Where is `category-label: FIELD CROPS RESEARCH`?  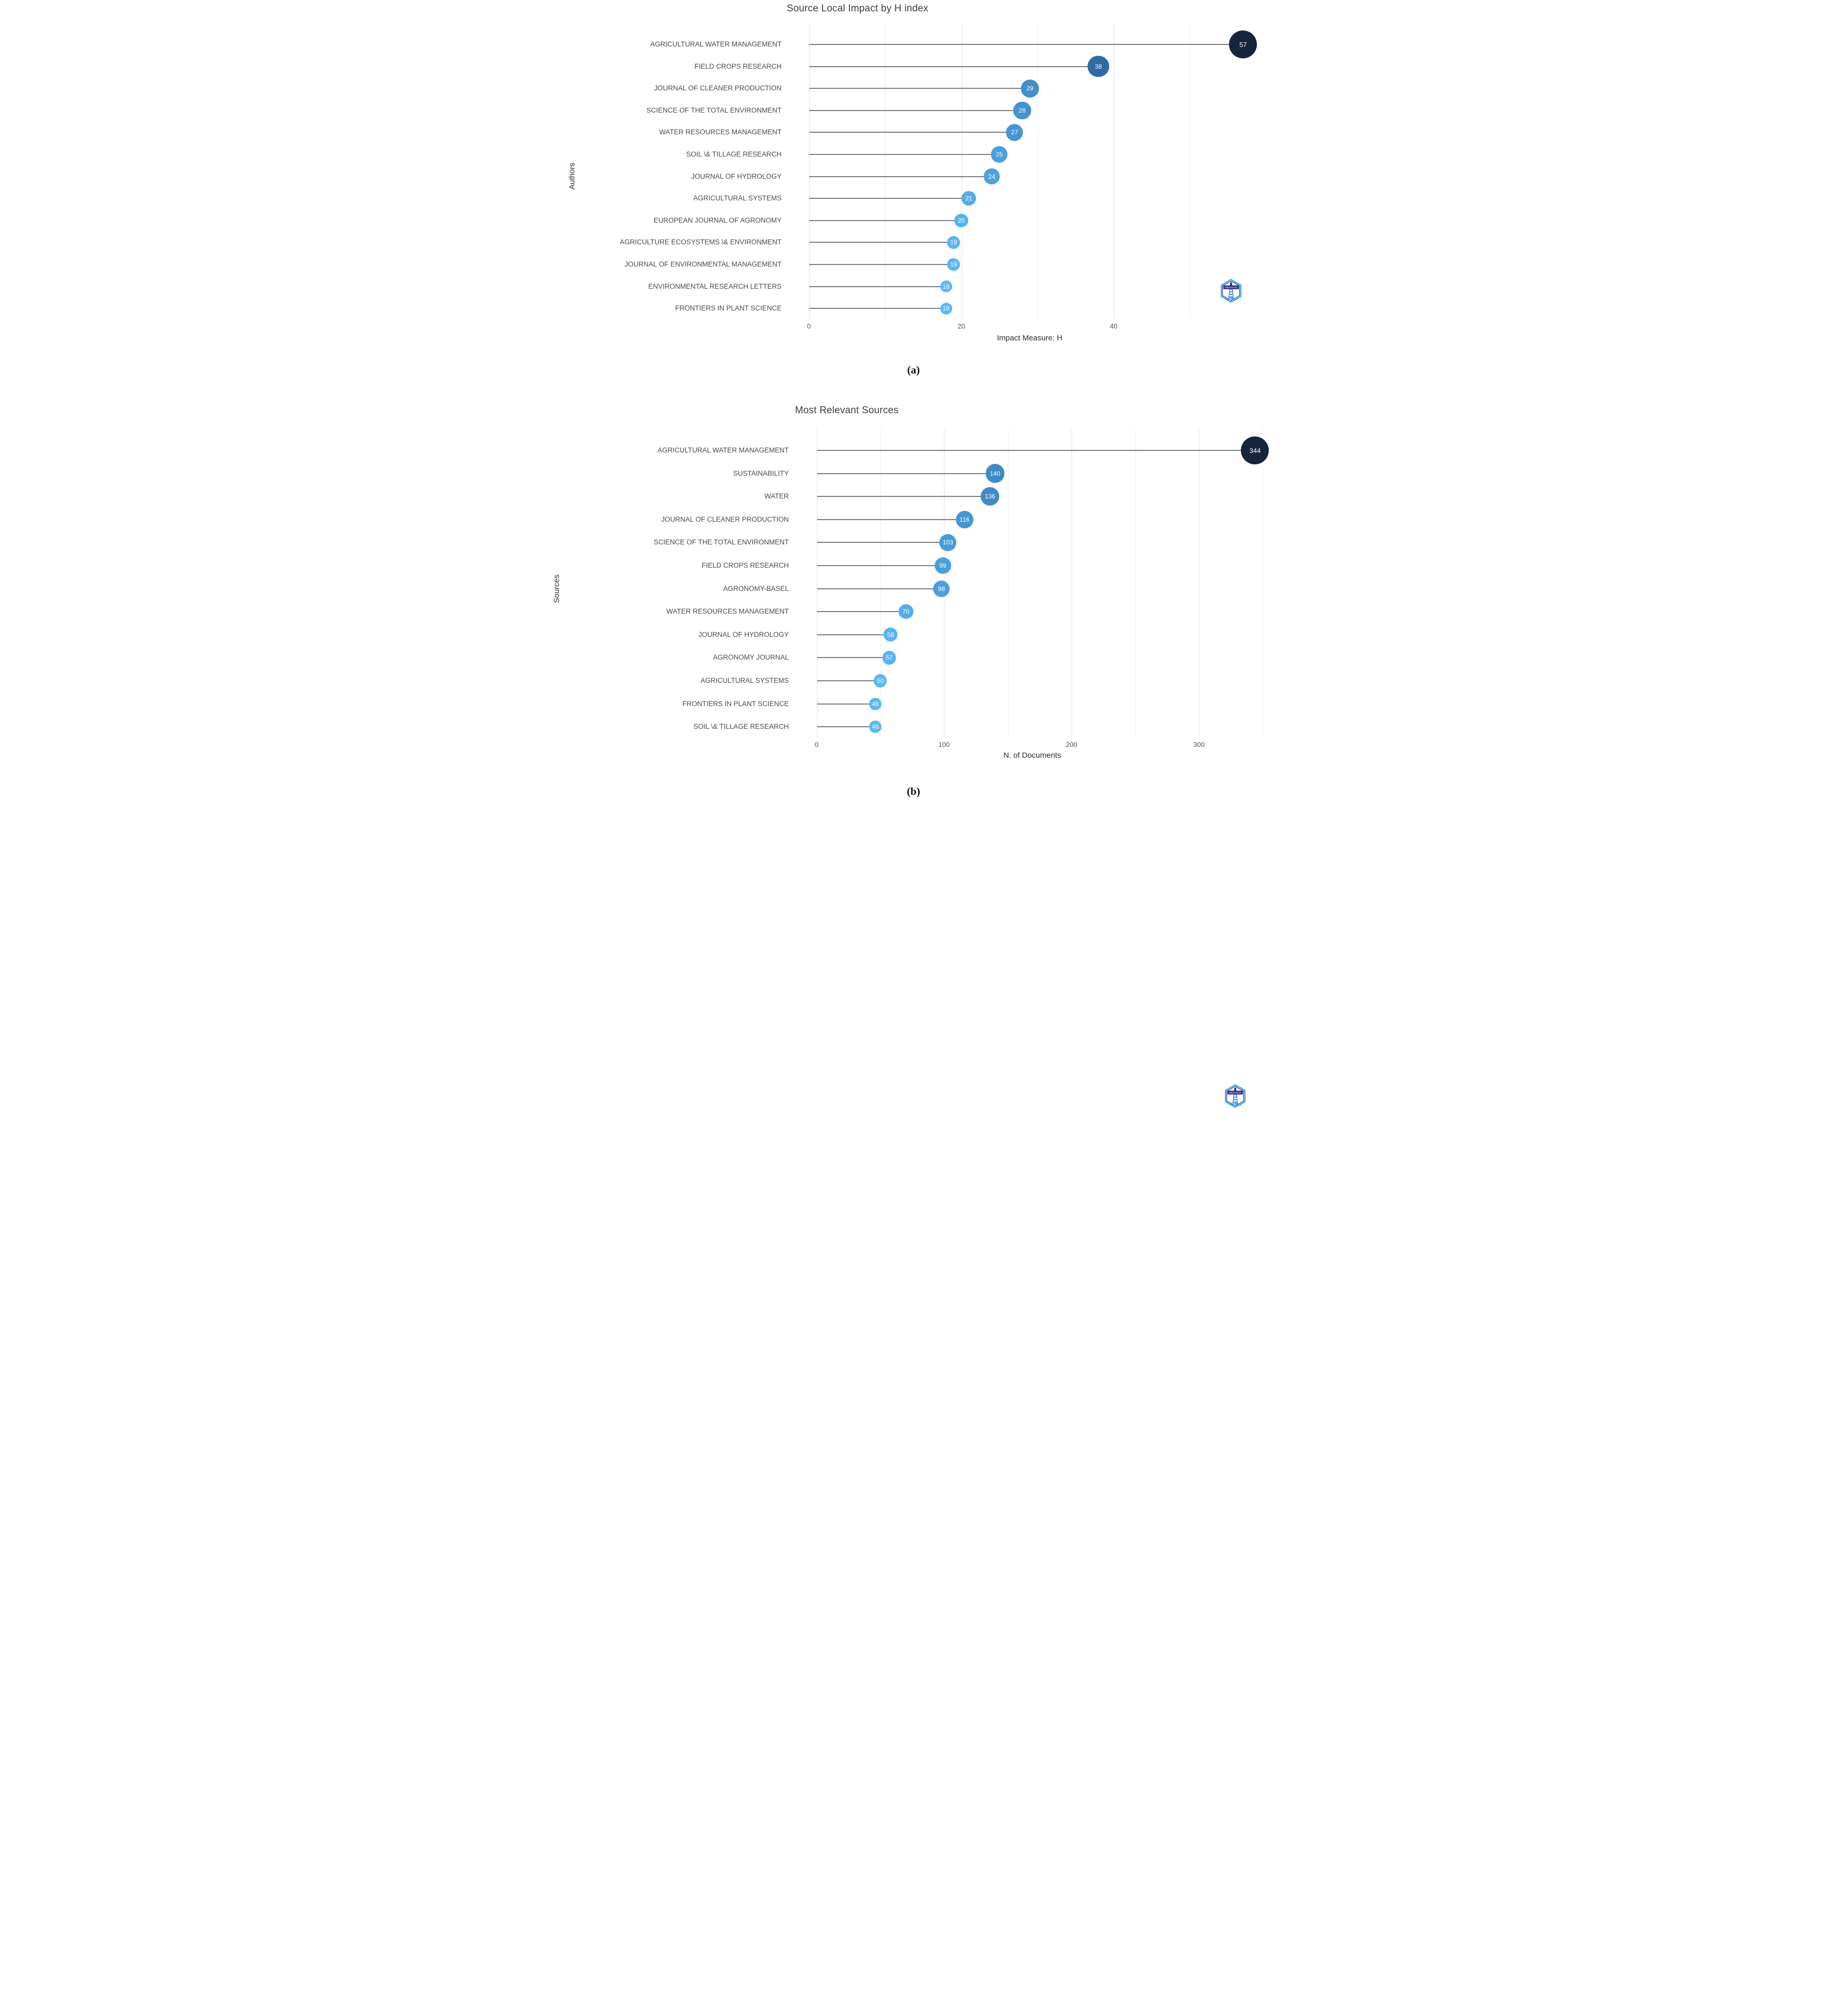
category-label: FIELD CROPS RESEARCH is located at coordinates (745, 565).